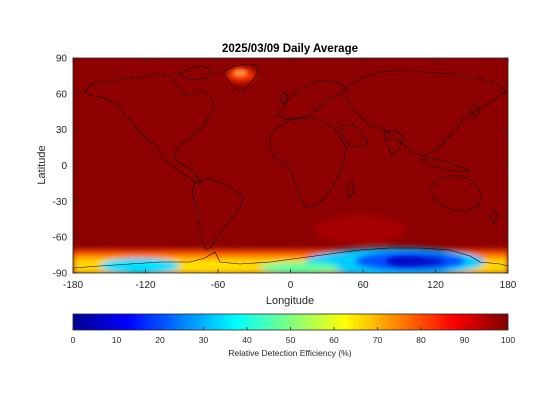  Describe the element at coordinates (421, 340) in the screenshot. I see `colorbar-tick-label: 80` at that location.